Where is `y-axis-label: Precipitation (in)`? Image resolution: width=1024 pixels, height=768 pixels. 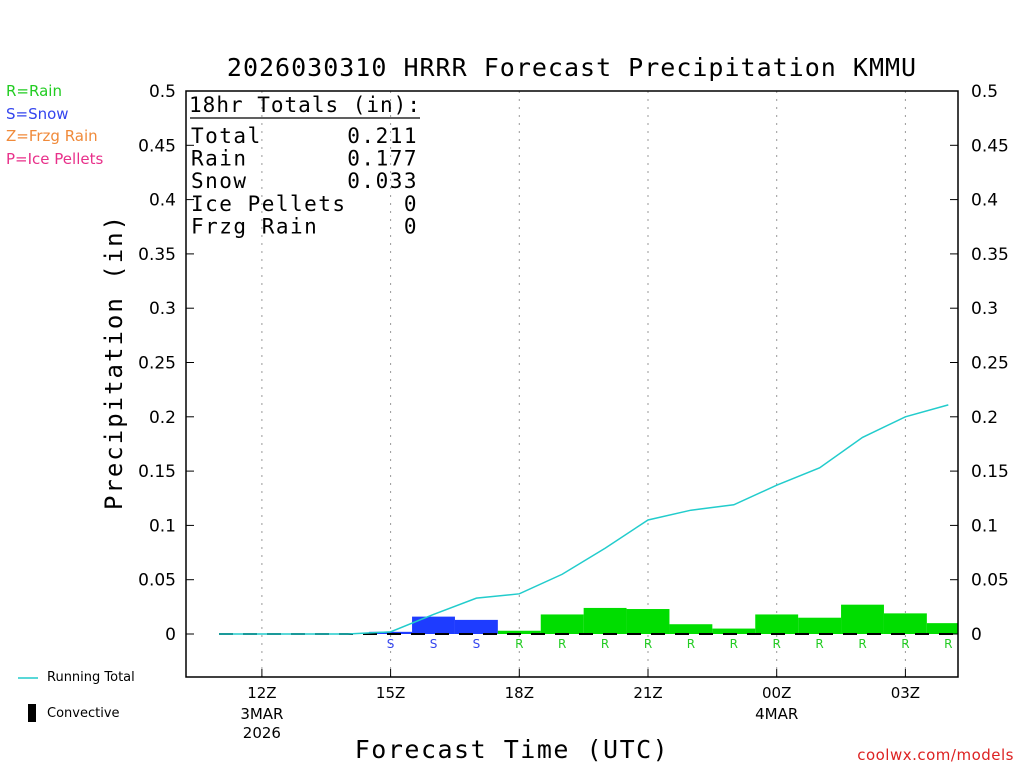 y-axis-label: Precipitation (in) is located at coordinates (114, 362).